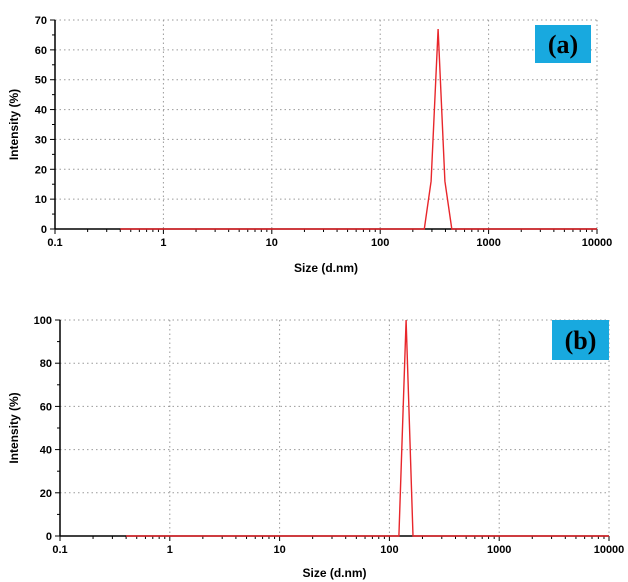  I want to click on panel-label: (a), so click(563, 44).